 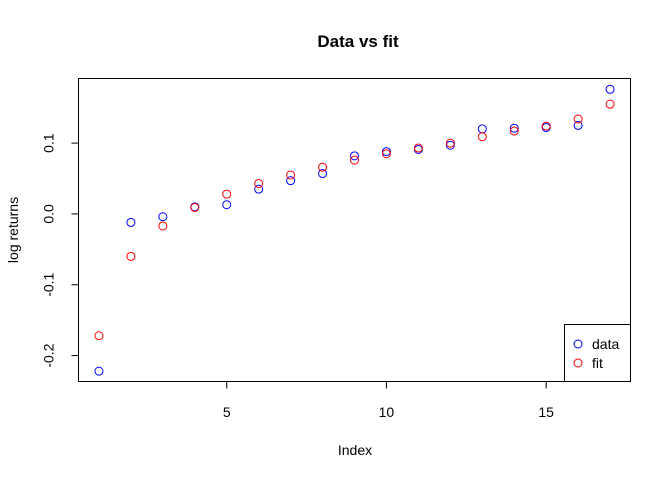 I want to click on legend-marker-fit, so click(x=578, y=363).